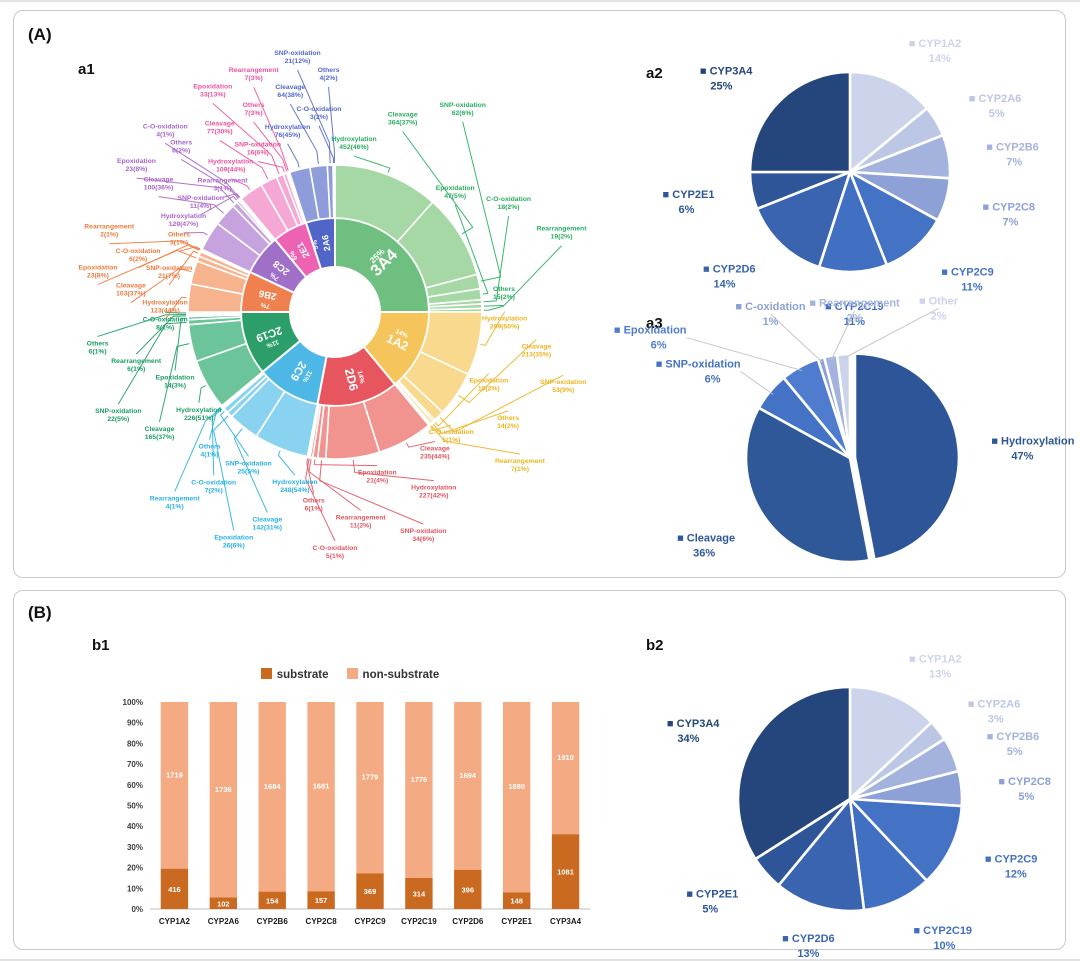 The width and height of the screenshot is (1080, 961). Describe the element at coordinates (294, 674) in the screenshot. I see `legend-item-substrate: substrate` at that location.